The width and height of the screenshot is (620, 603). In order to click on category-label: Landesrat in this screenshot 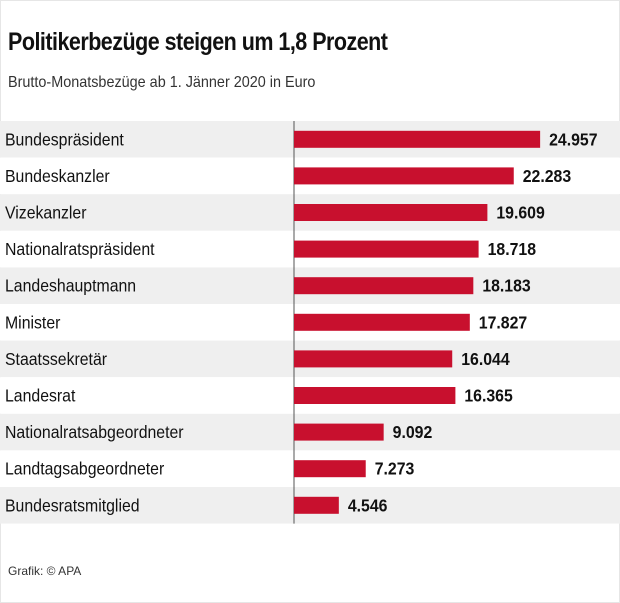, I will do `click(40, 396)`.